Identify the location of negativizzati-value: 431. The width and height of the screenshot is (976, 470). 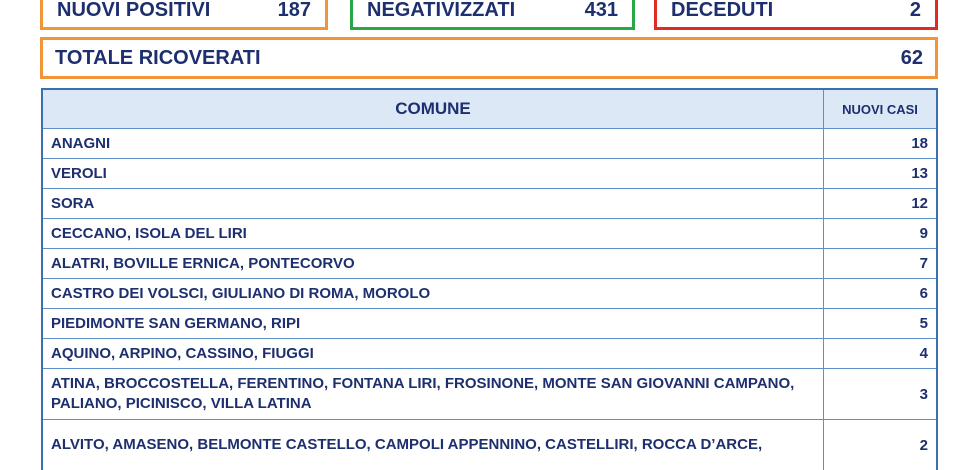
(601, 10).